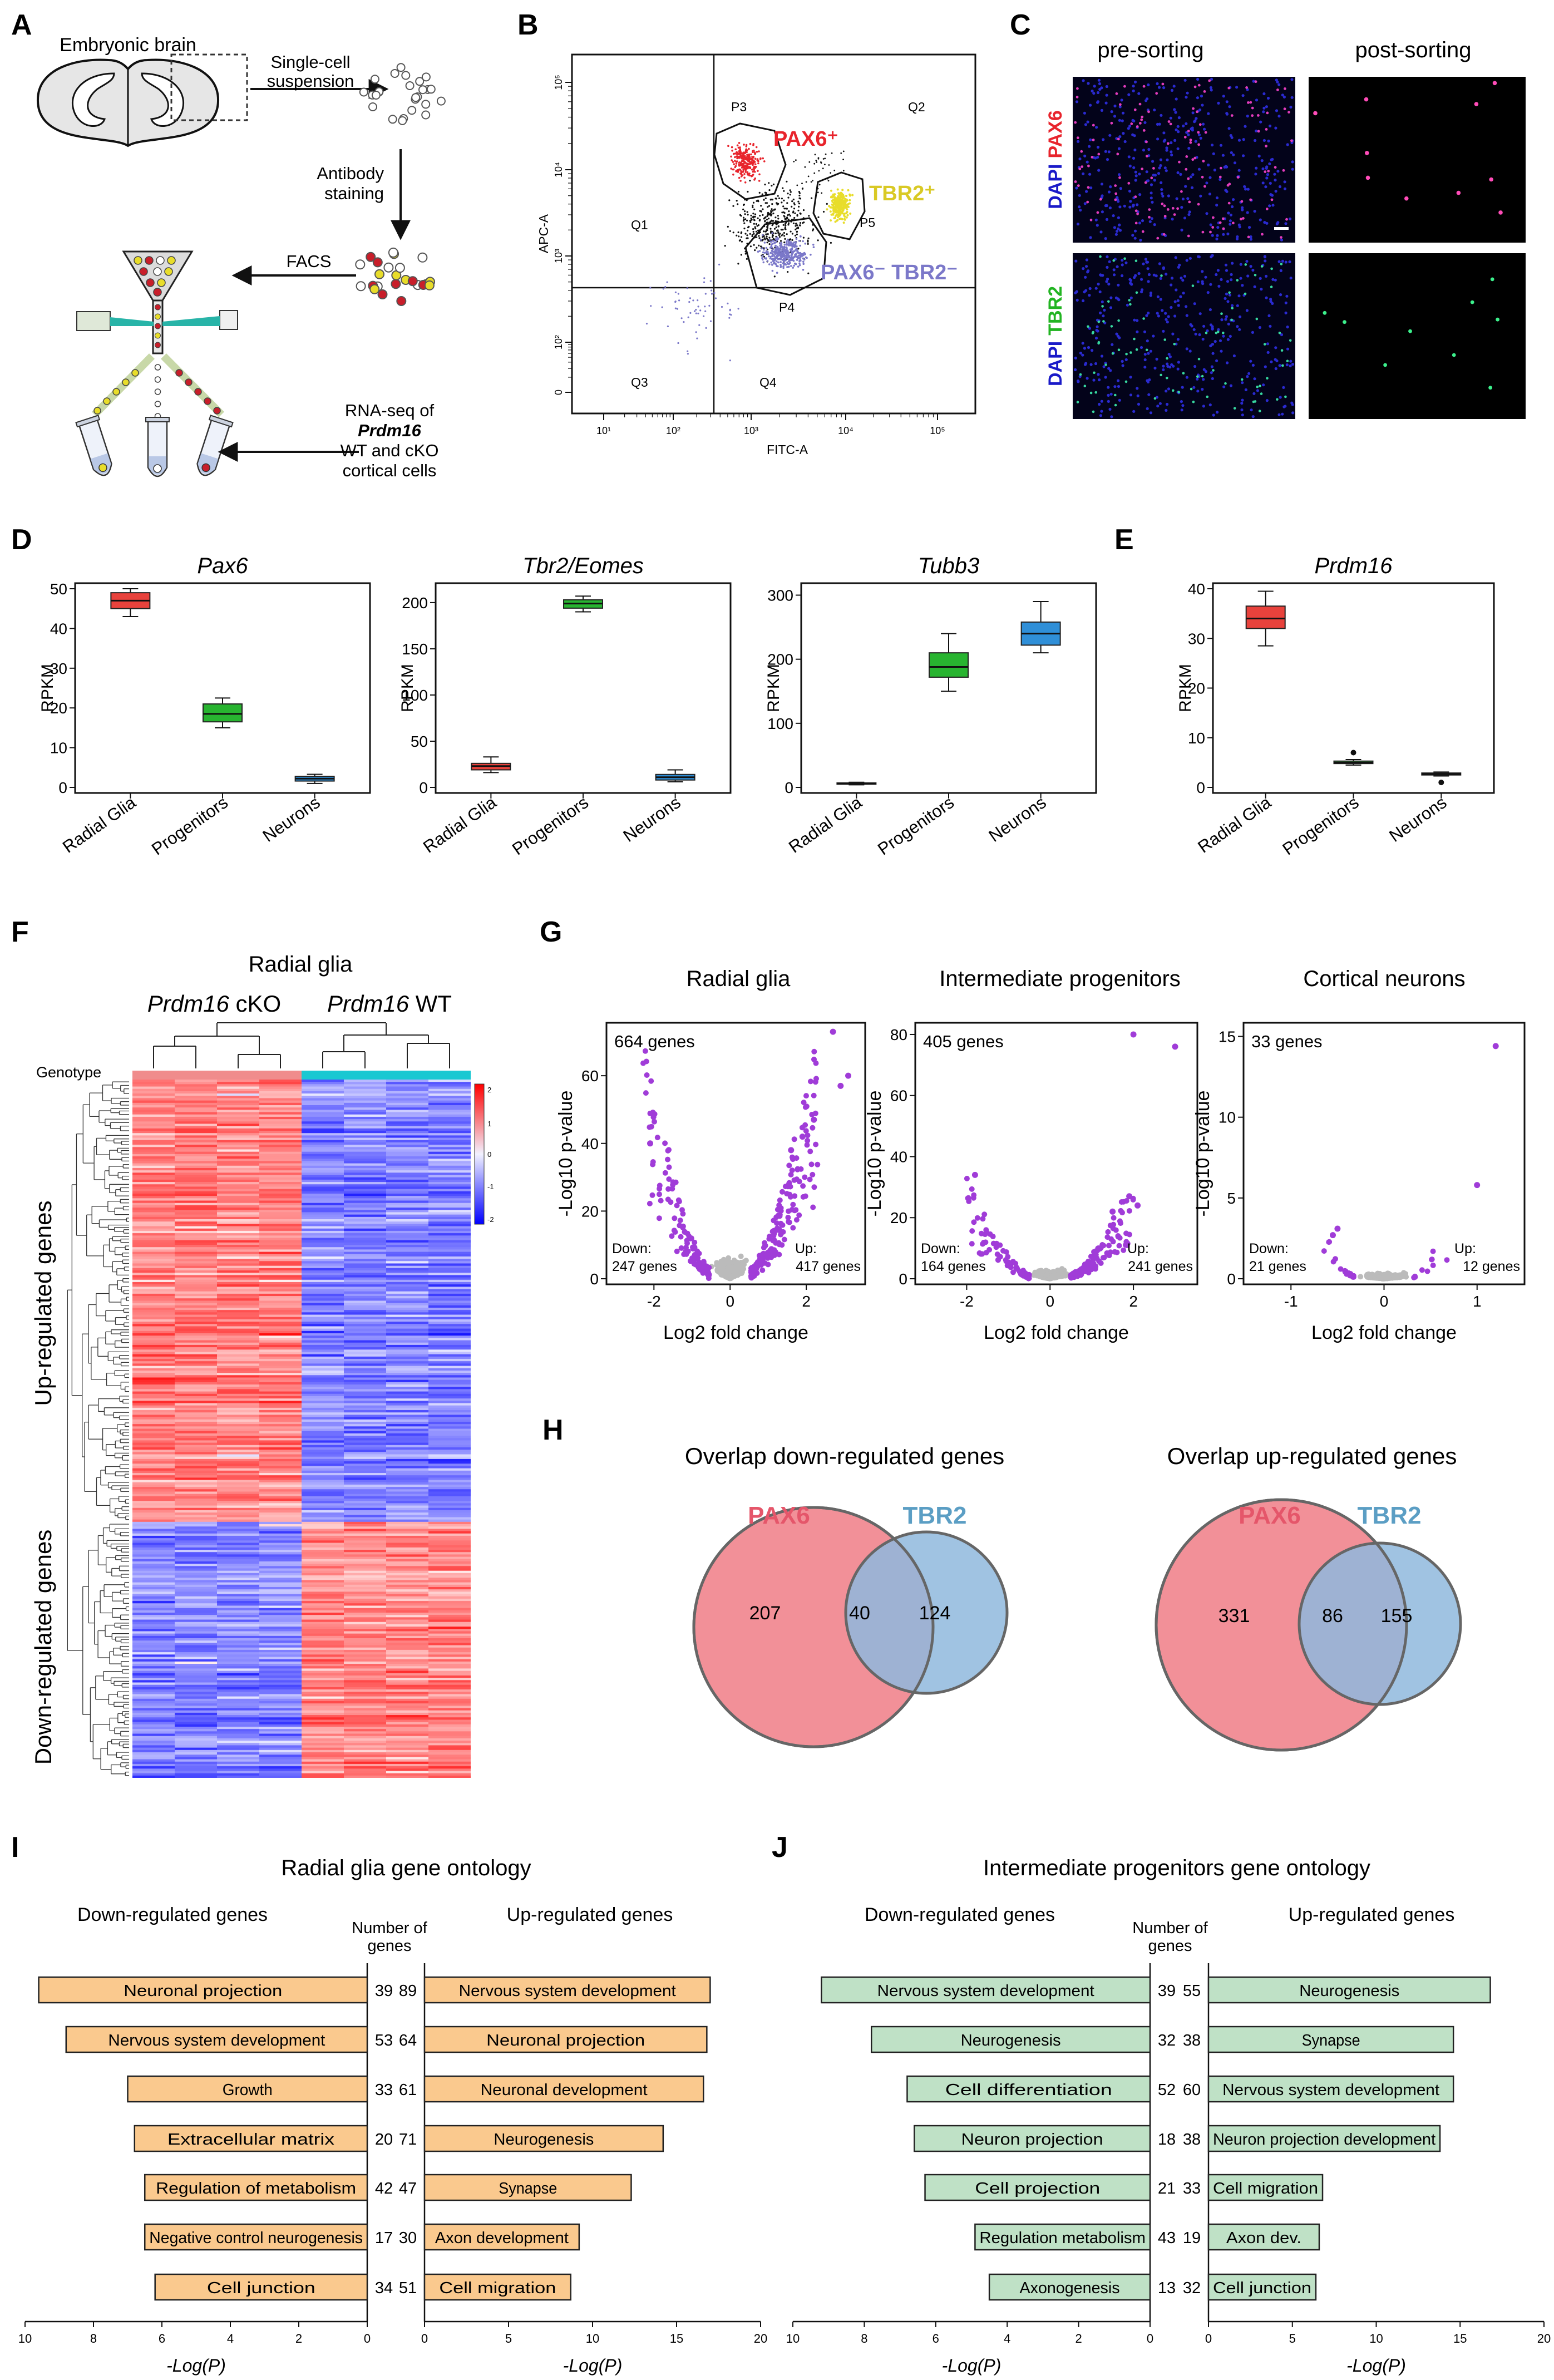 The width and height of the screenshot is (1554, 2380). What do you see at coordinates (128, 45) in the screenshot?
I see `brain-label: Embryonic brain` at bounding box center [128, 45].